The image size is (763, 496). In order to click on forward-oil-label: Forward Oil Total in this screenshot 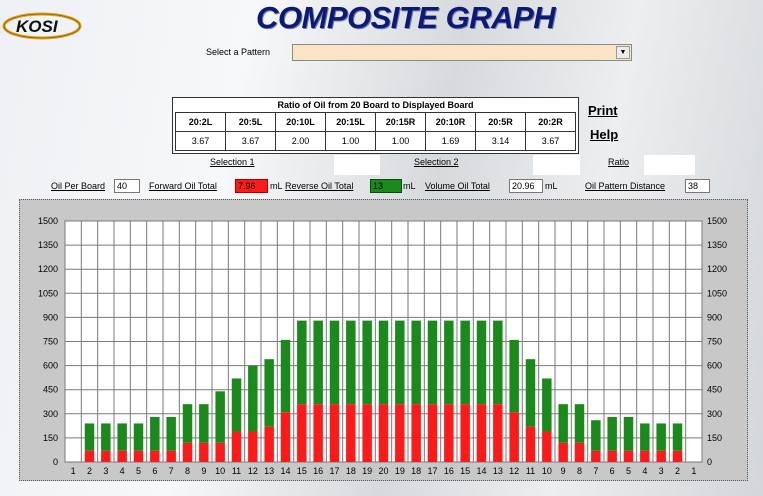, I will do `click(183, 186)`.